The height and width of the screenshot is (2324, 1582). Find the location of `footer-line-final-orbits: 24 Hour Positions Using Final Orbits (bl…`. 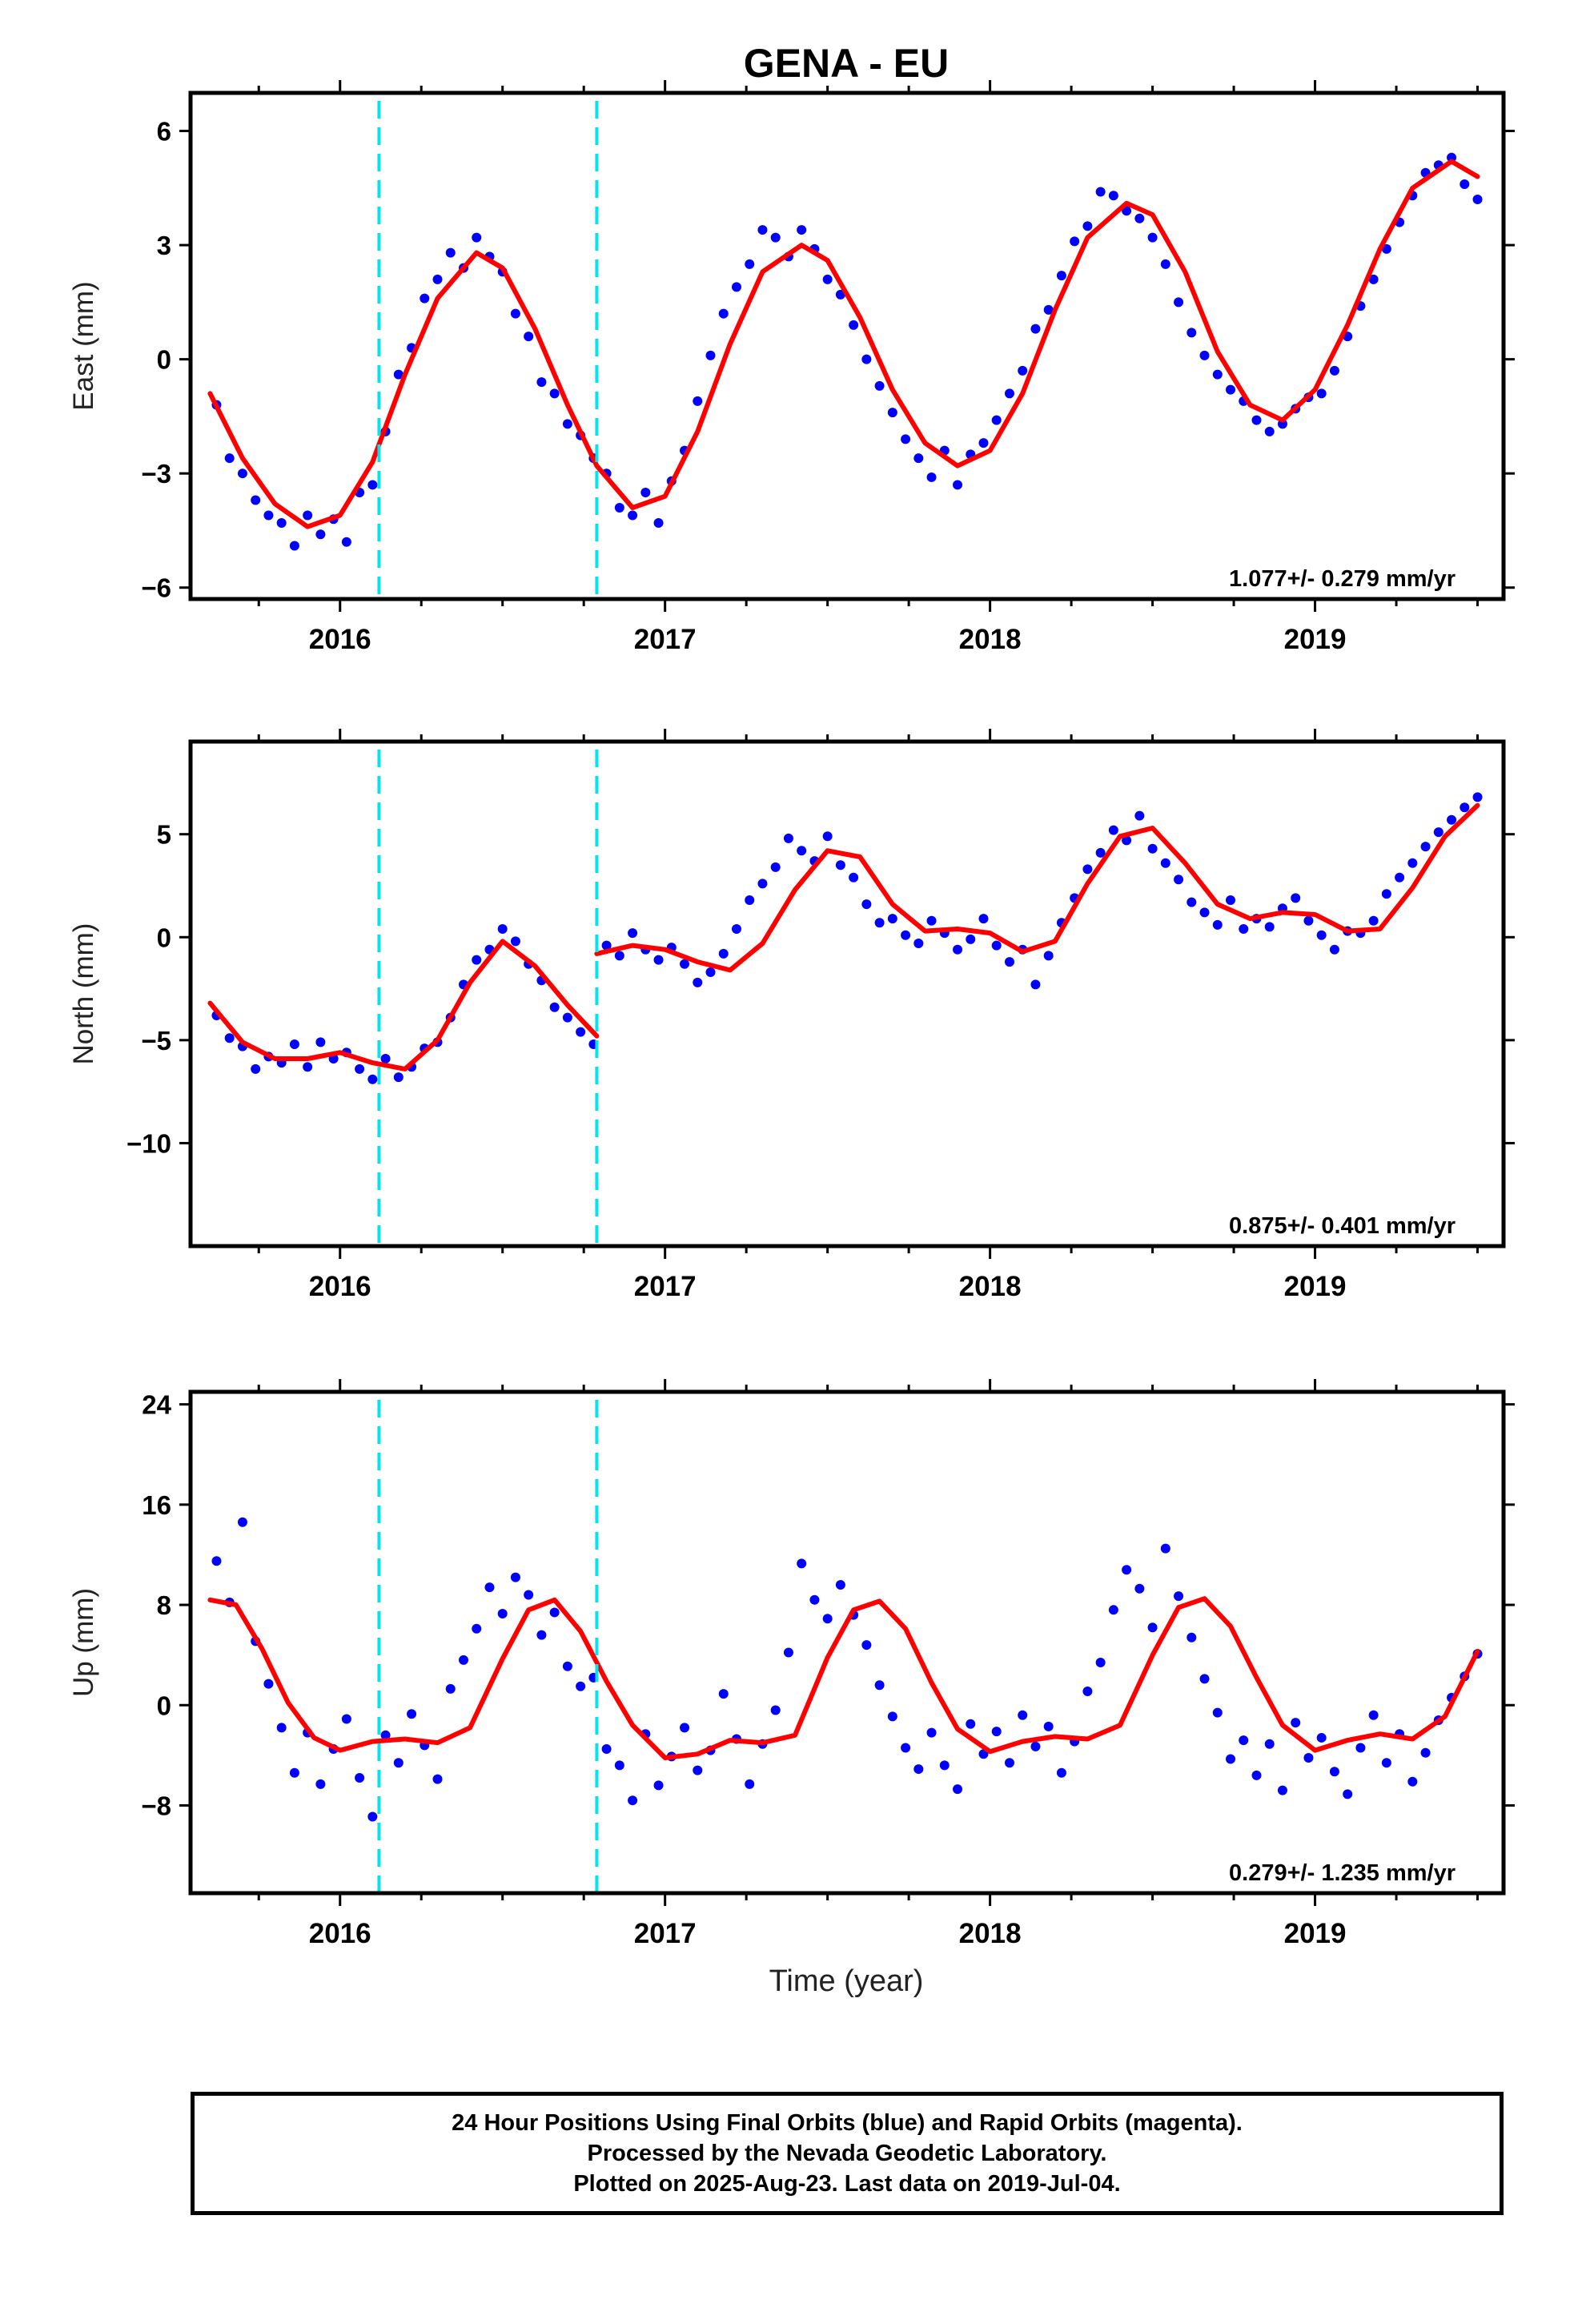

footer-line-final-orbits: 24 Hour Positions Using Final Orbits (bl… is located at coordinates (847, 2123).